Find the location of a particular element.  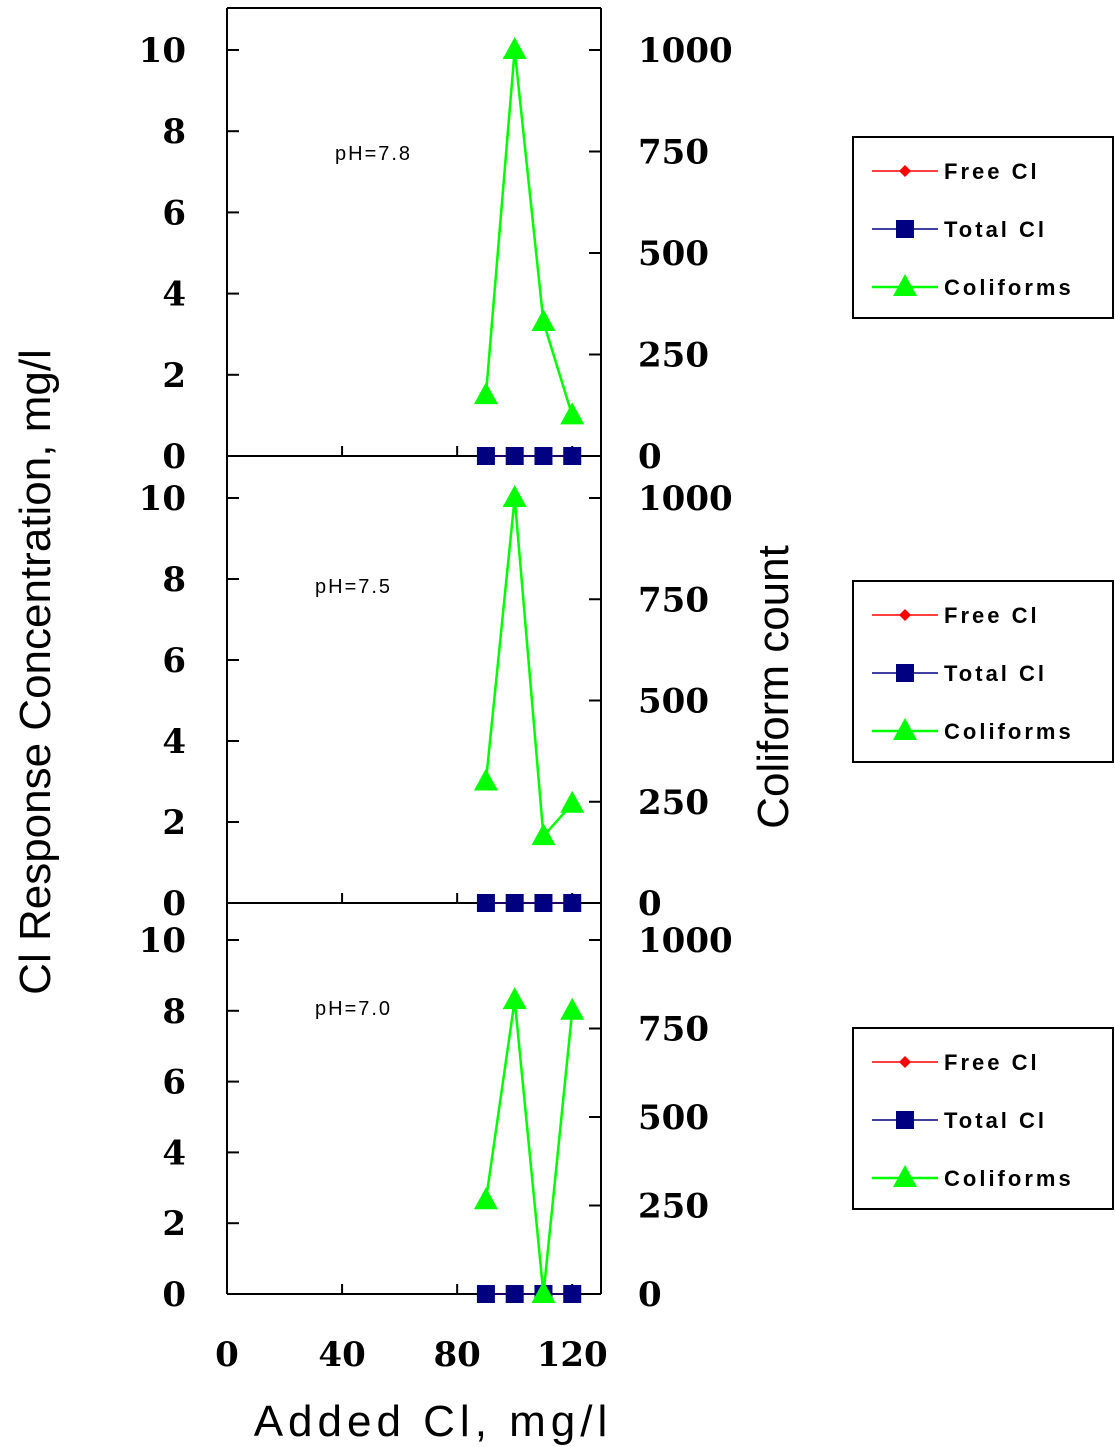

panel-3-annotation: pH=7.0 is located at coordinates (353, 1009).